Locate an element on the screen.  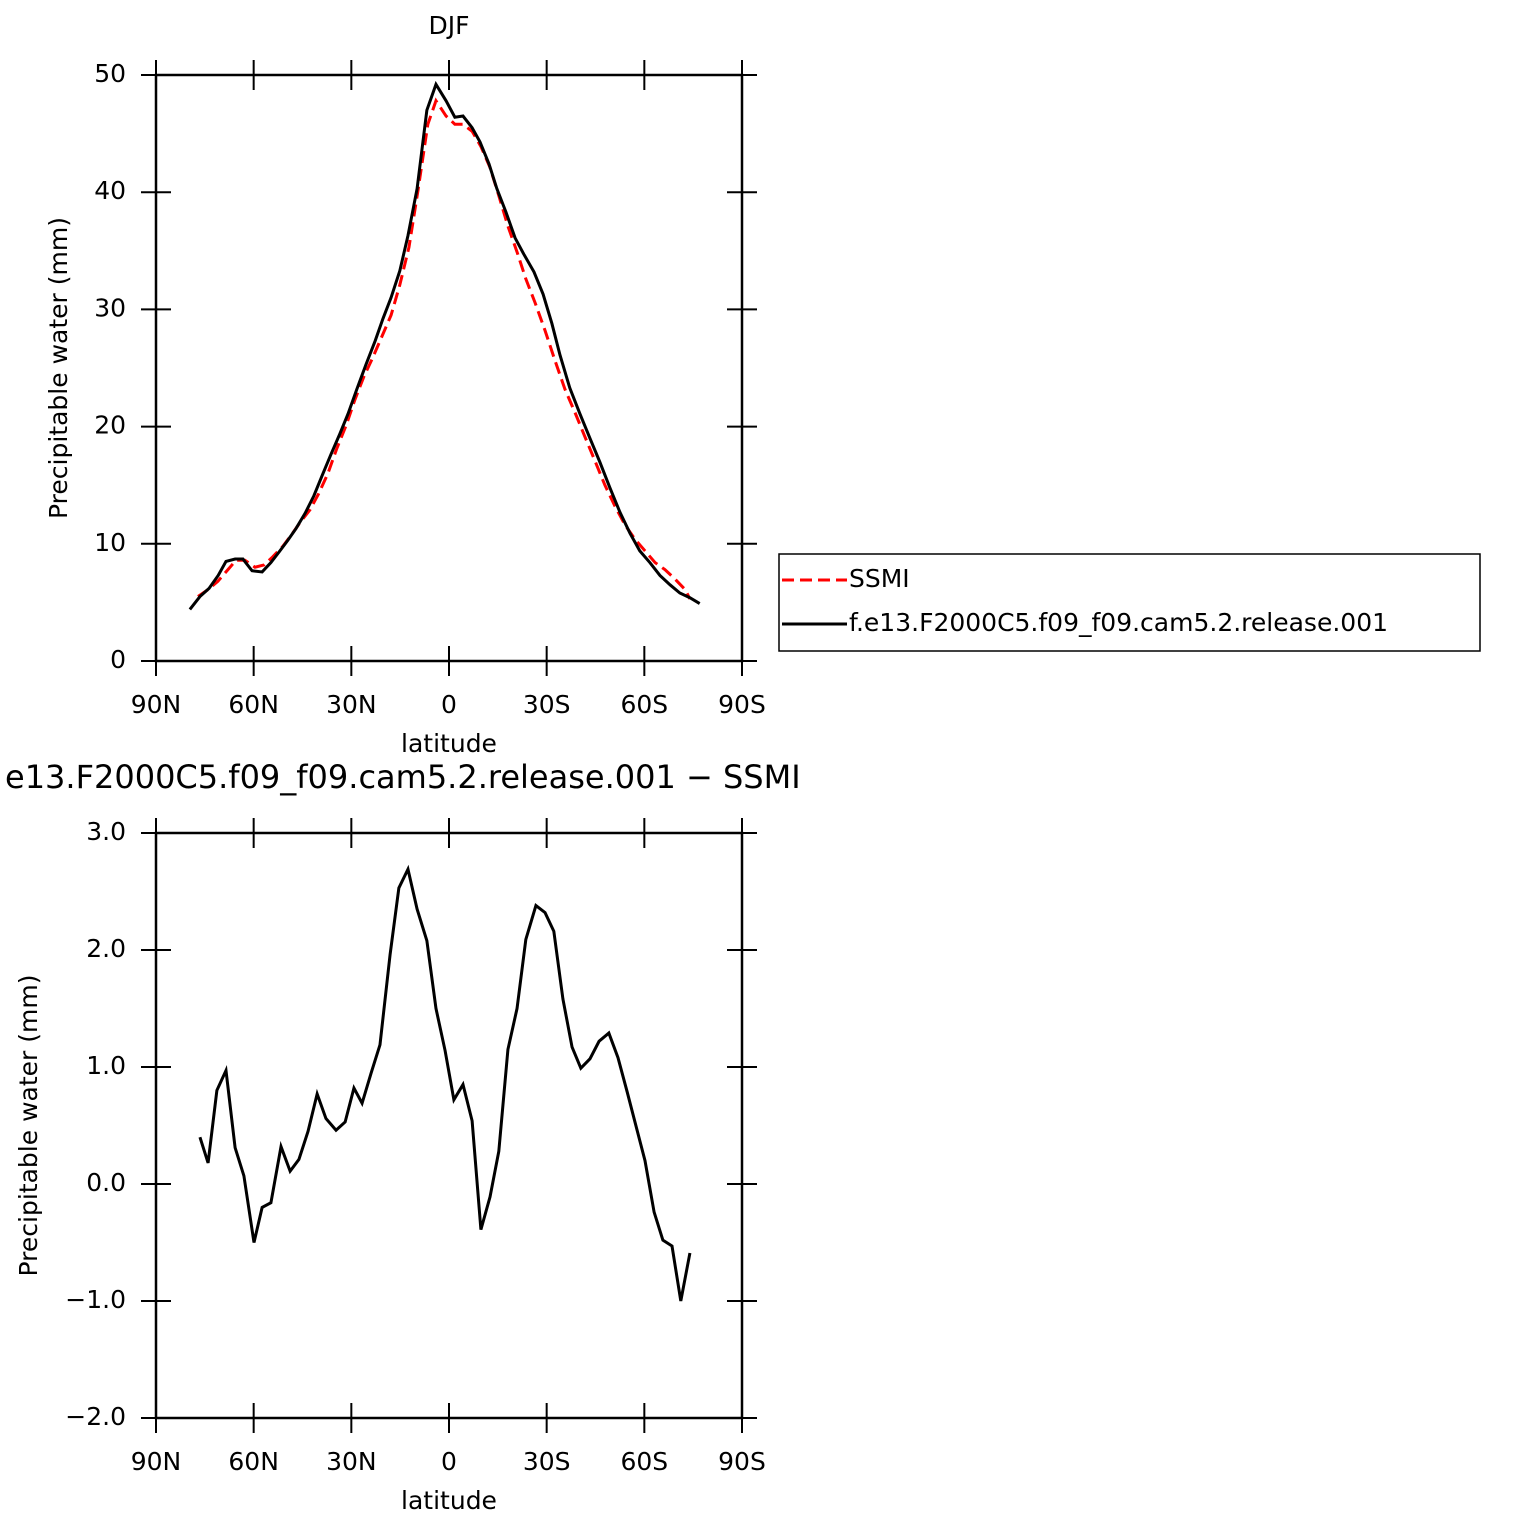
y-tick-label: 2.0 is located at coordinates (106, 948).